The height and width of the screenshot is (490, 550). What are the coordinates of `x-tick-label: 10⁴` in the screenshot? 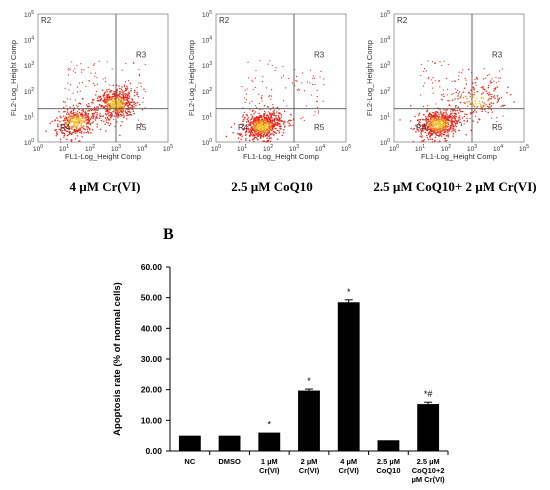 It's located at (498, 148).